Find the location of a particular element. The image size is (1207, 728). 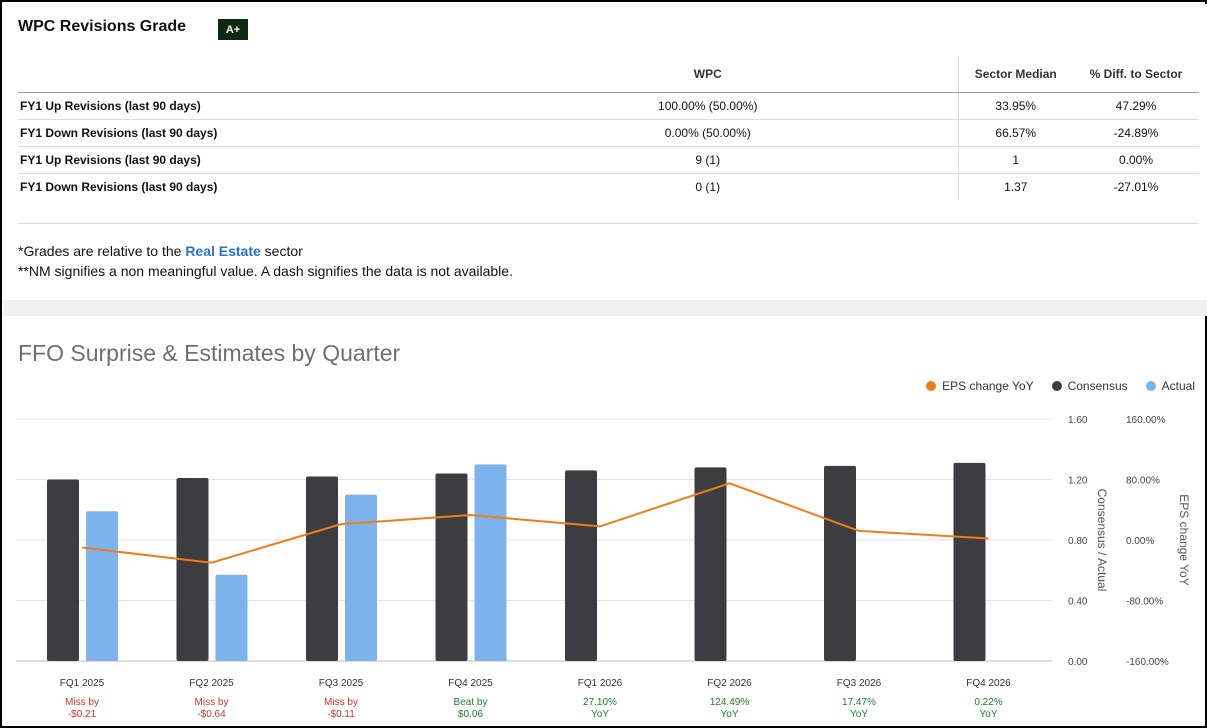

x-tick-label: FQ3 2025 is located at coordinates (341, 683).